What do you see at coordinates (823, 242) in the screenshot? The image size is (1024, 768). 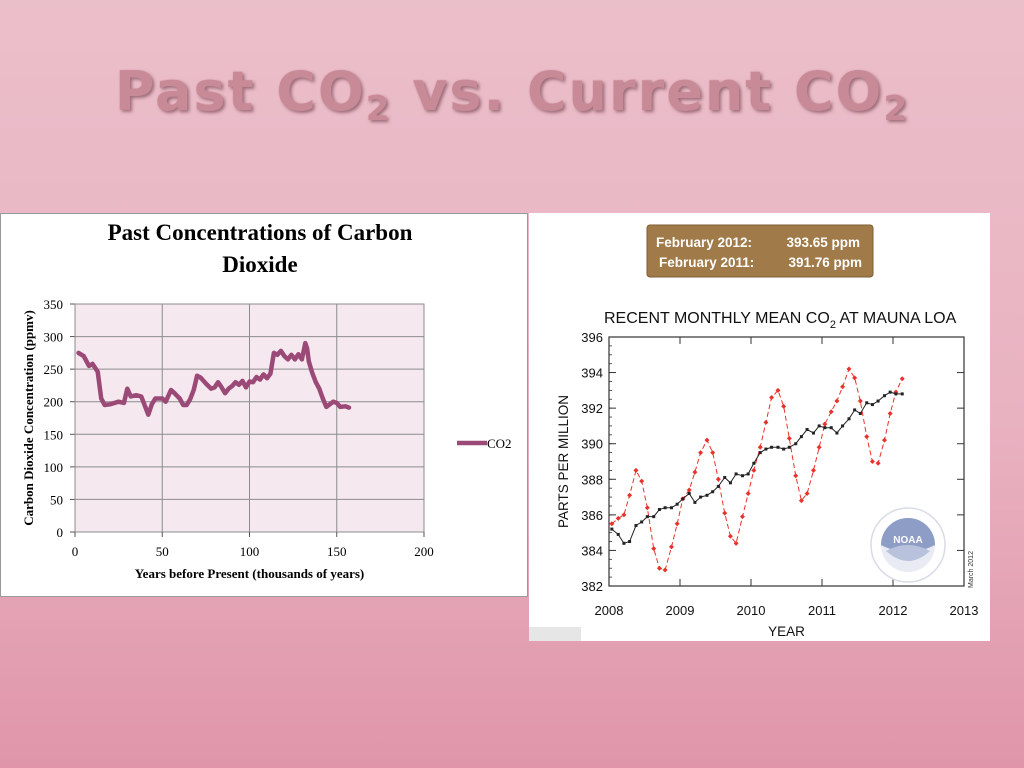 I see `info-row1-value: 393.65 ppm` at bounding box center [823, 242].